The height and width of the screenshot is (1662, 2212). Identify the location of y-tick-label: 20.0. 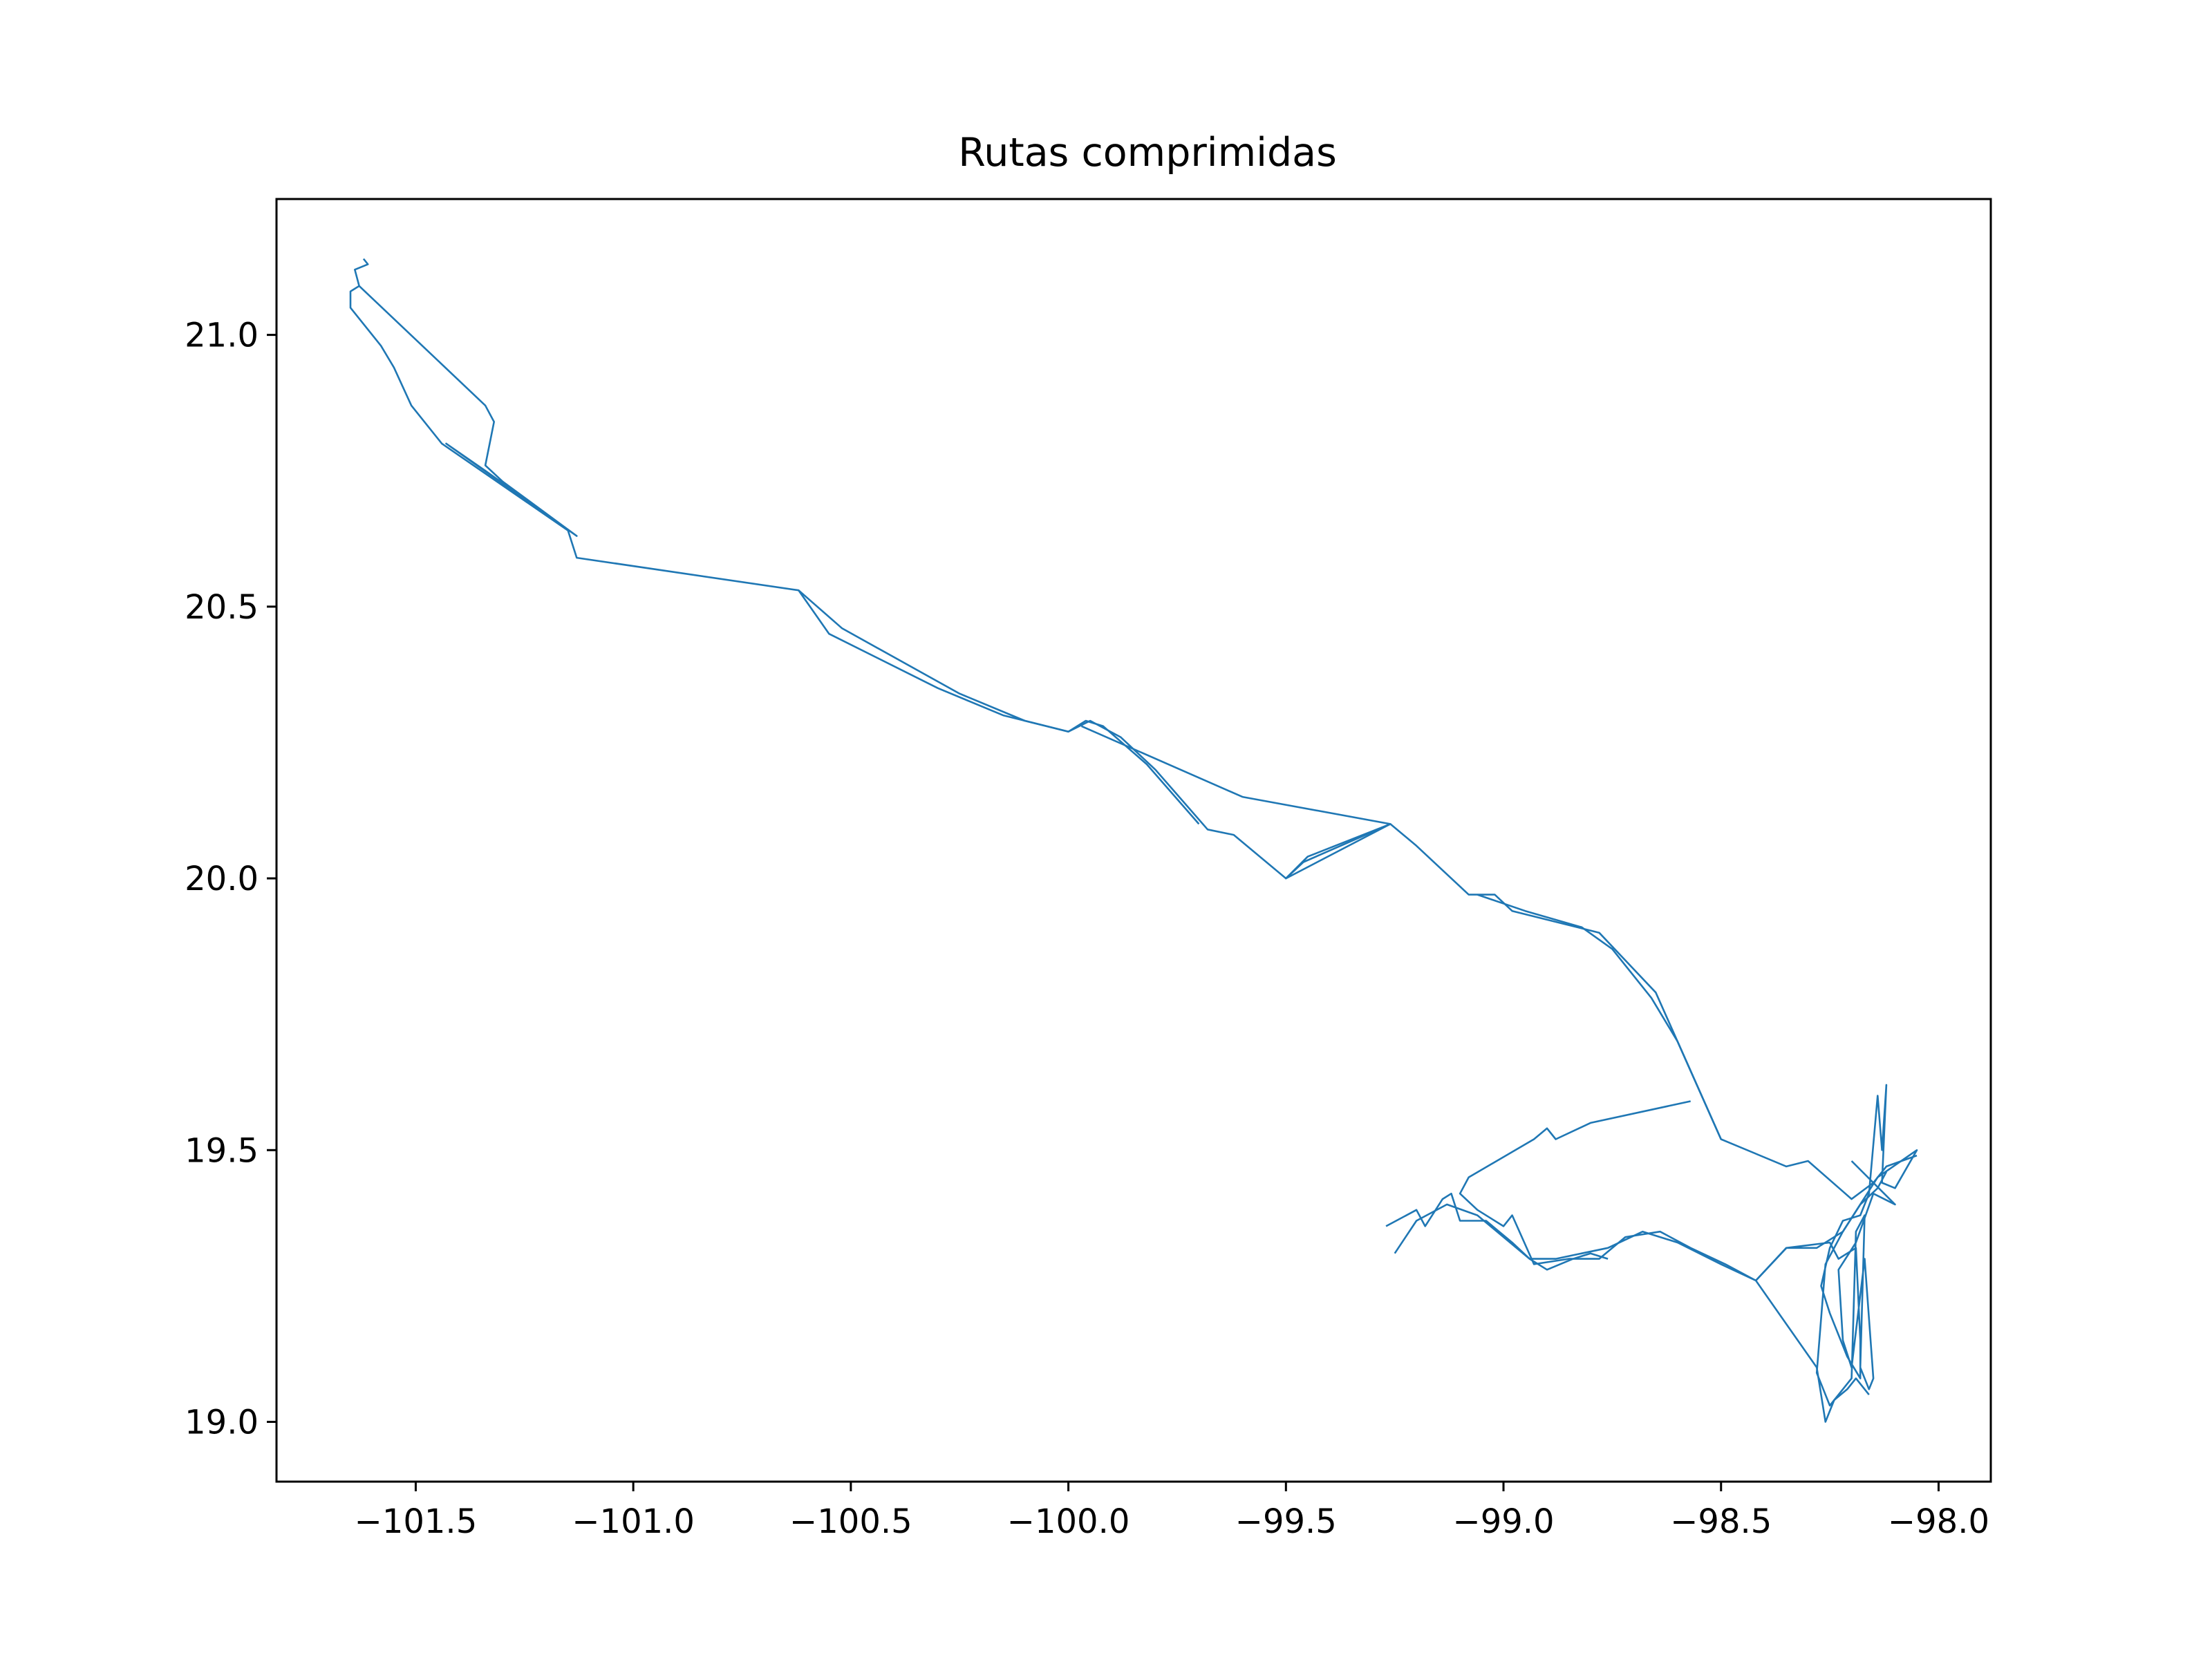
(222, 879).